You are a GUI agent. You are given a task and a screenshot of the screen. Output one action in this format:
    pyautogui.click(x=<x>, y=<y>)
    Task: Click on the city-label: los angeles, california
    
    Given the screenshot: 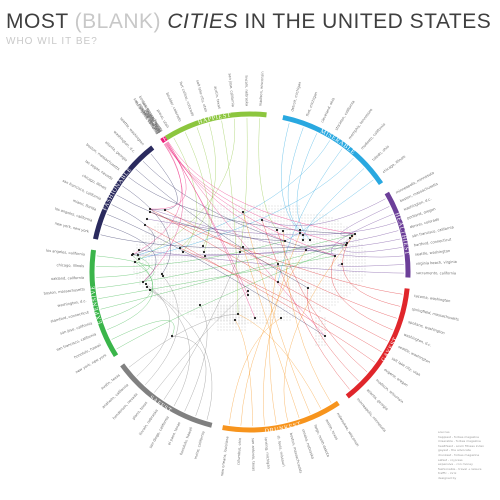 What is the action you would take?
    pyautogui.click(x=73, y=215)
    